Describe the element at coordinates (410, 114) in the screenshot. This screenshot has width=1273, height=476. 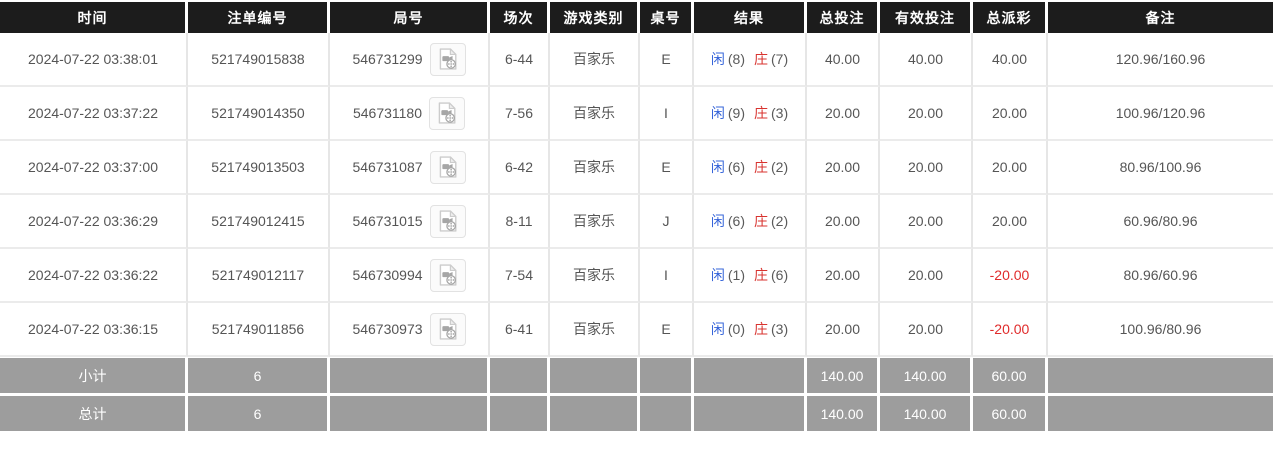
I see `cell-round-id: 546731180` at that location.